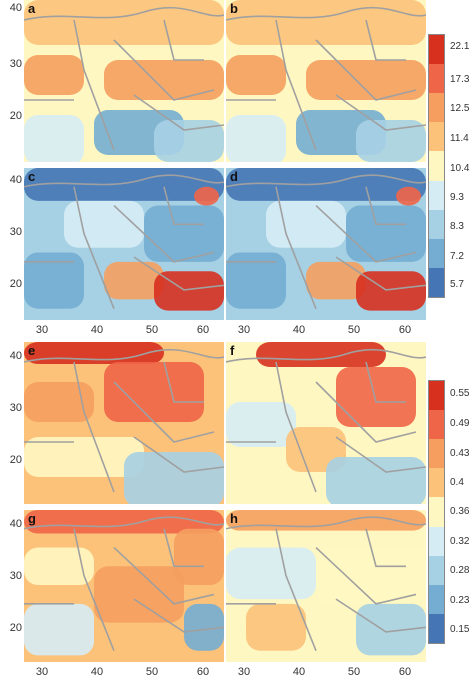 The image size is (472, 685). What do you see at coordinates (97, 672) in the screenshot?
I see `xtick-g-40: 40` at bounding box center [97, 672].